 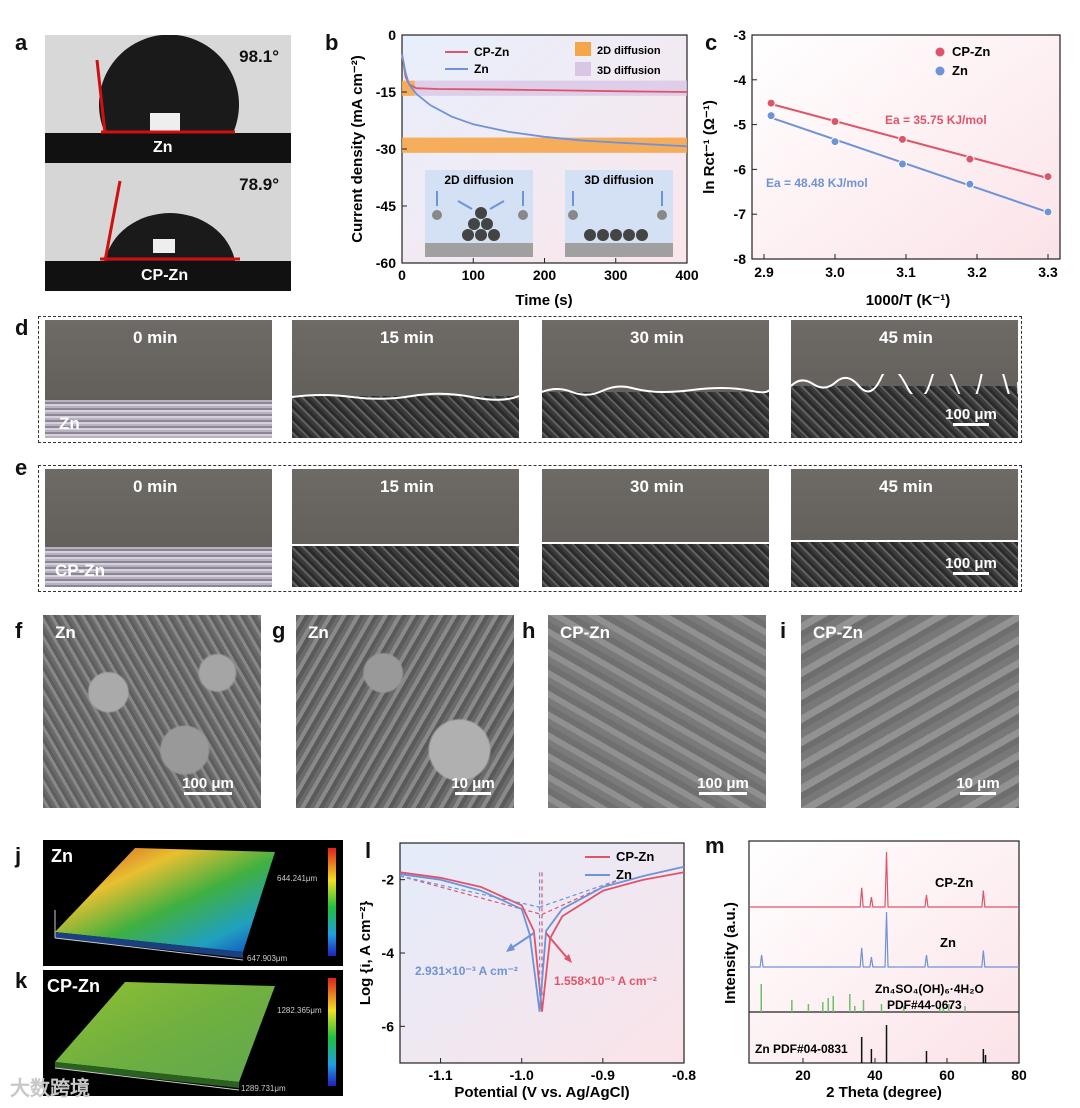 What do you see at coordinates (740, 259) in the screenshot?
I see `ytick-label-c-5: -8` at bounding box center [740, 259].